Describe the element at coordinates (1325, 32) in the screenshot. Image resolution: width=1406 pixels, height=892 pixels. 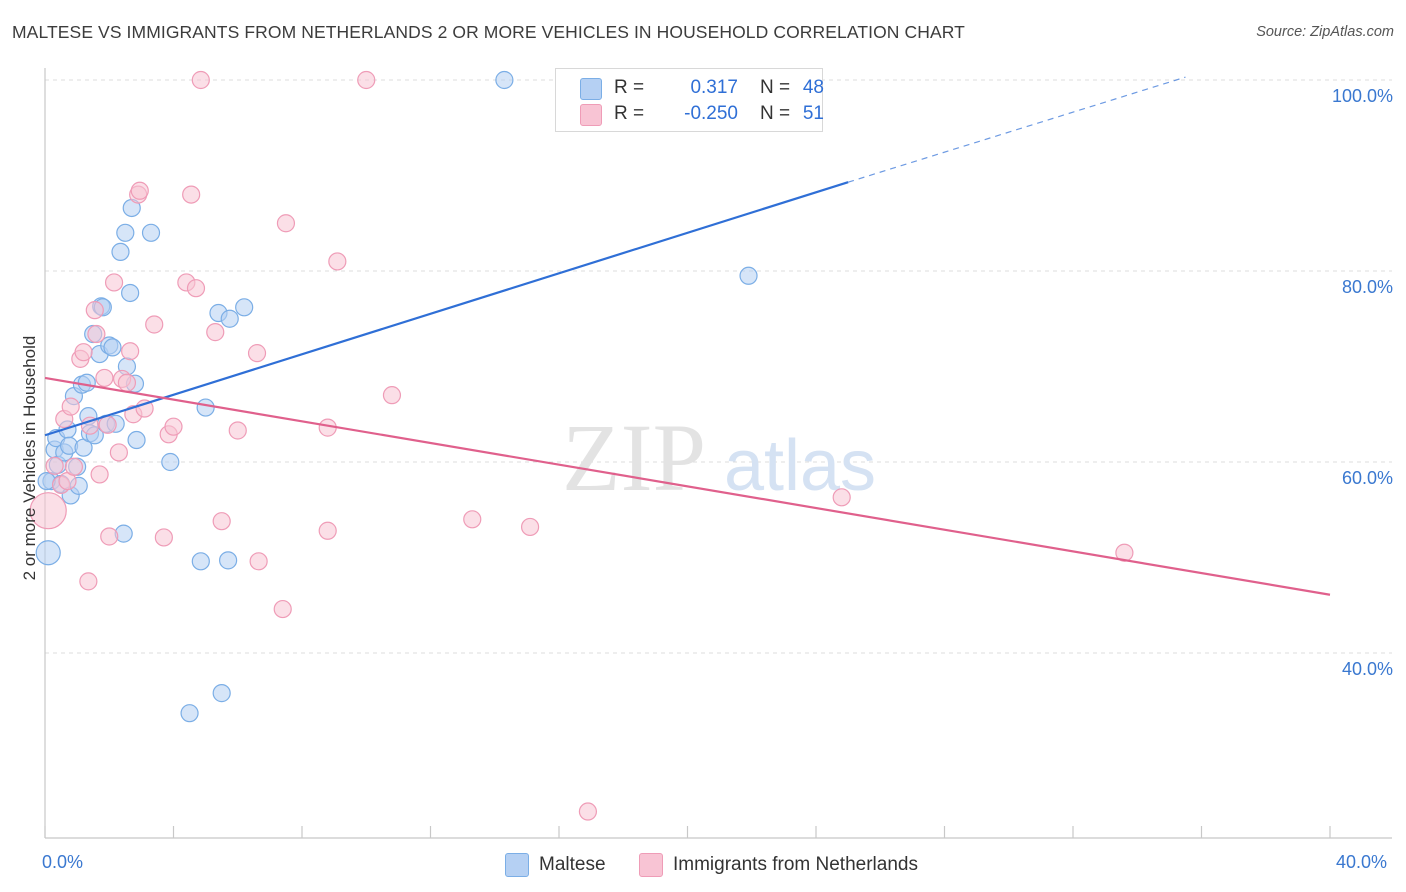
I see `chart-source: Source: ZipAtlas.com` at that location.